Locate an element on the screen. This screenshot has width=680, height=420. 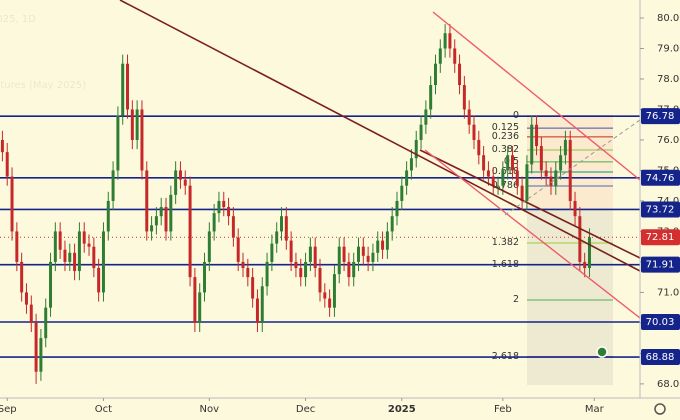
level-label: 71.91 is located at coordinates (660, 265).